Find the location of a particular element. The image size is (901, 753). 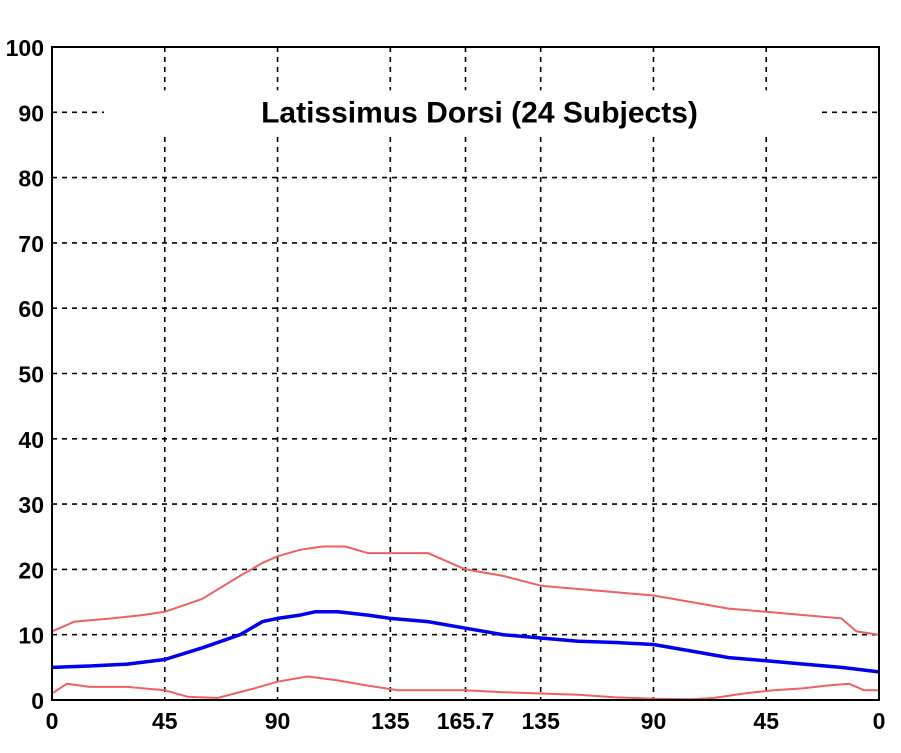

chart-title: Latissimus Dorsi (24 Subjects) is located at coordinates (479, 112).